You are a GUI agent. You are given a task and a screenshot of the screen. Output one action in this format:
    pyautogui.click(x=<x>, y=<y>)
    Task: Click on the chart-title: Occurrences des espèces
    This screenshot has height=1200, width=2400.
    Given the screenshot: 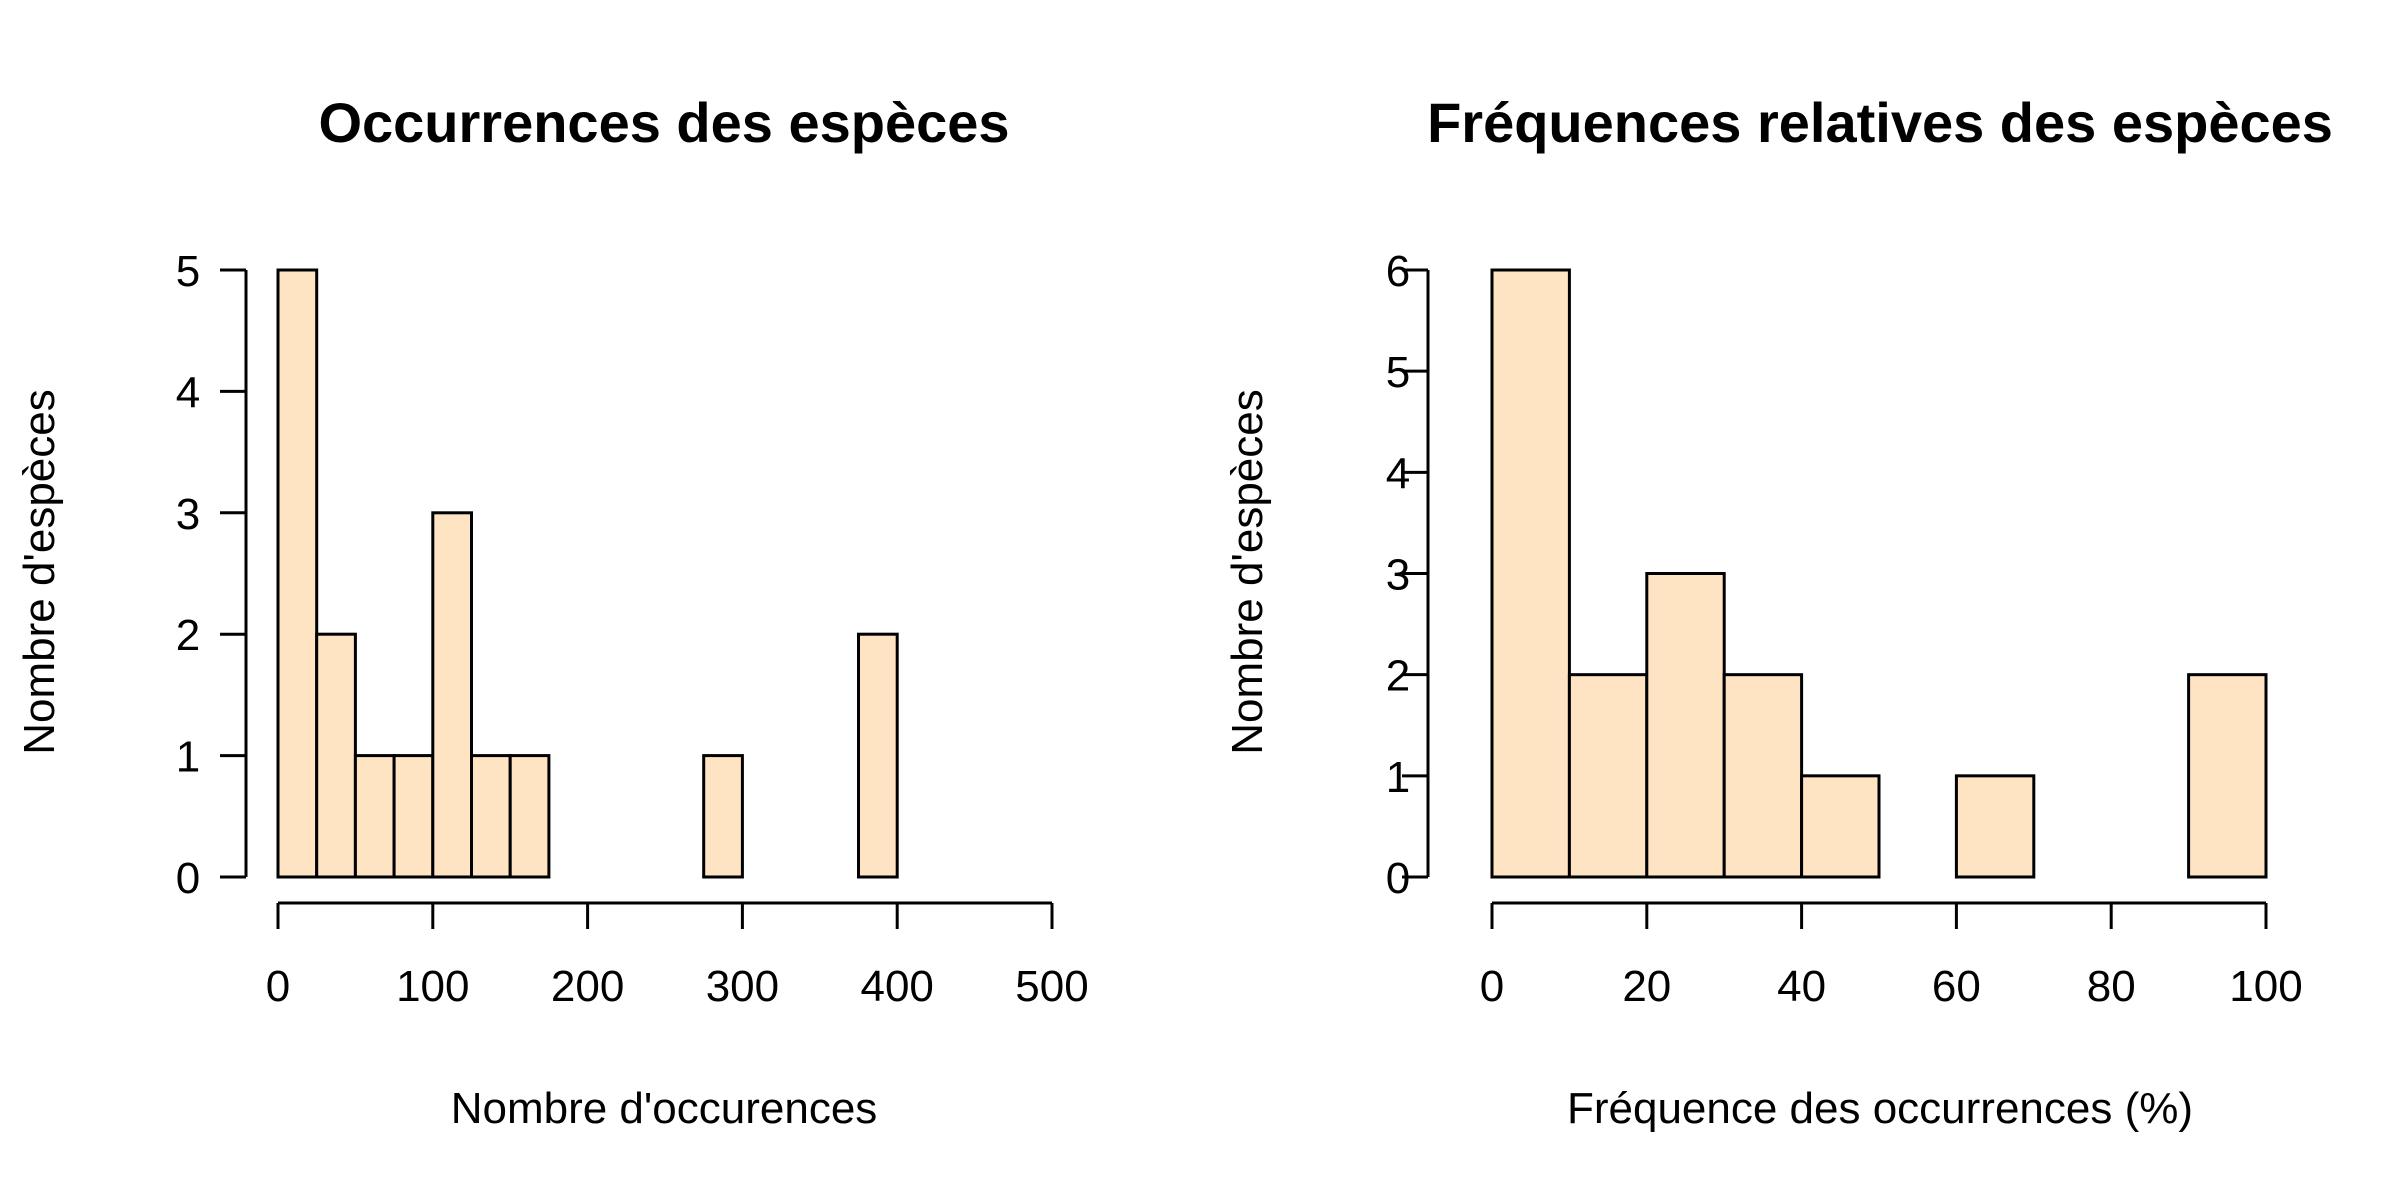 What is the action you would take?
    pyautogui.click(x=663, y=122)
    